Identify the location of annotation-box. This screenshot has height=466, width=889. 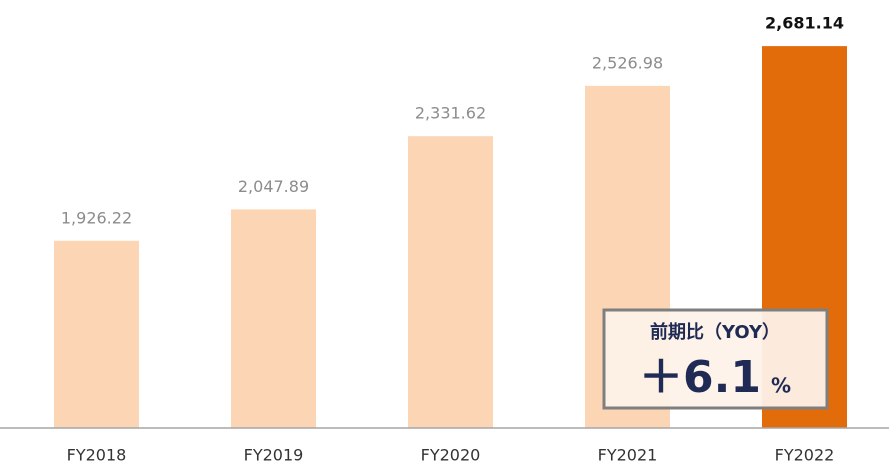
(715, 359).